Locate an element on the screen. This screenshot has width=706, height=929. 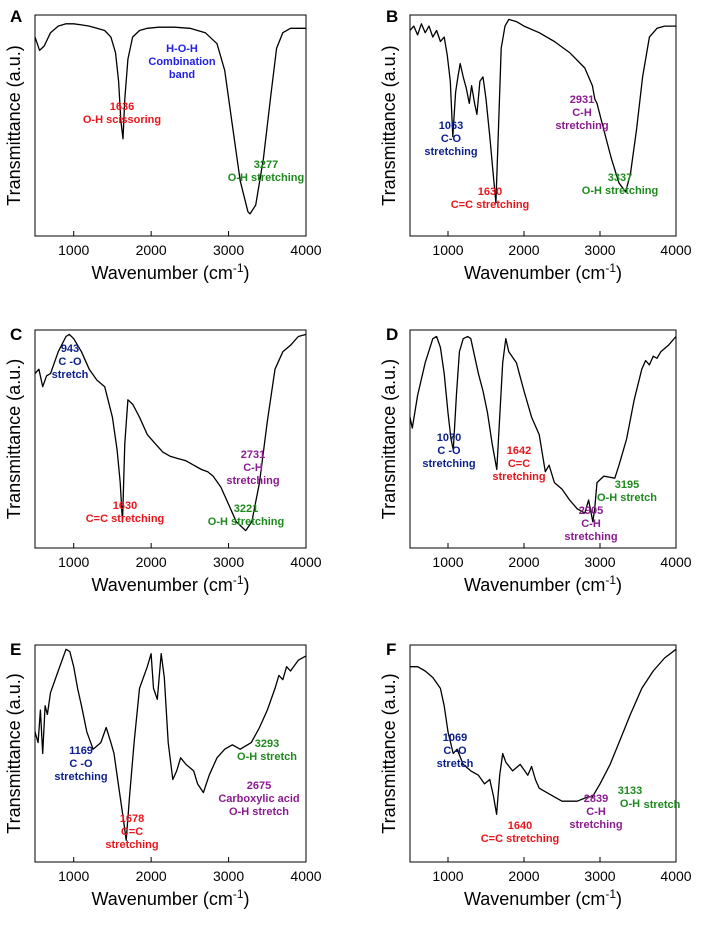
peak-annotation: 943 C -O stretch is located at coordinates (70, 362).